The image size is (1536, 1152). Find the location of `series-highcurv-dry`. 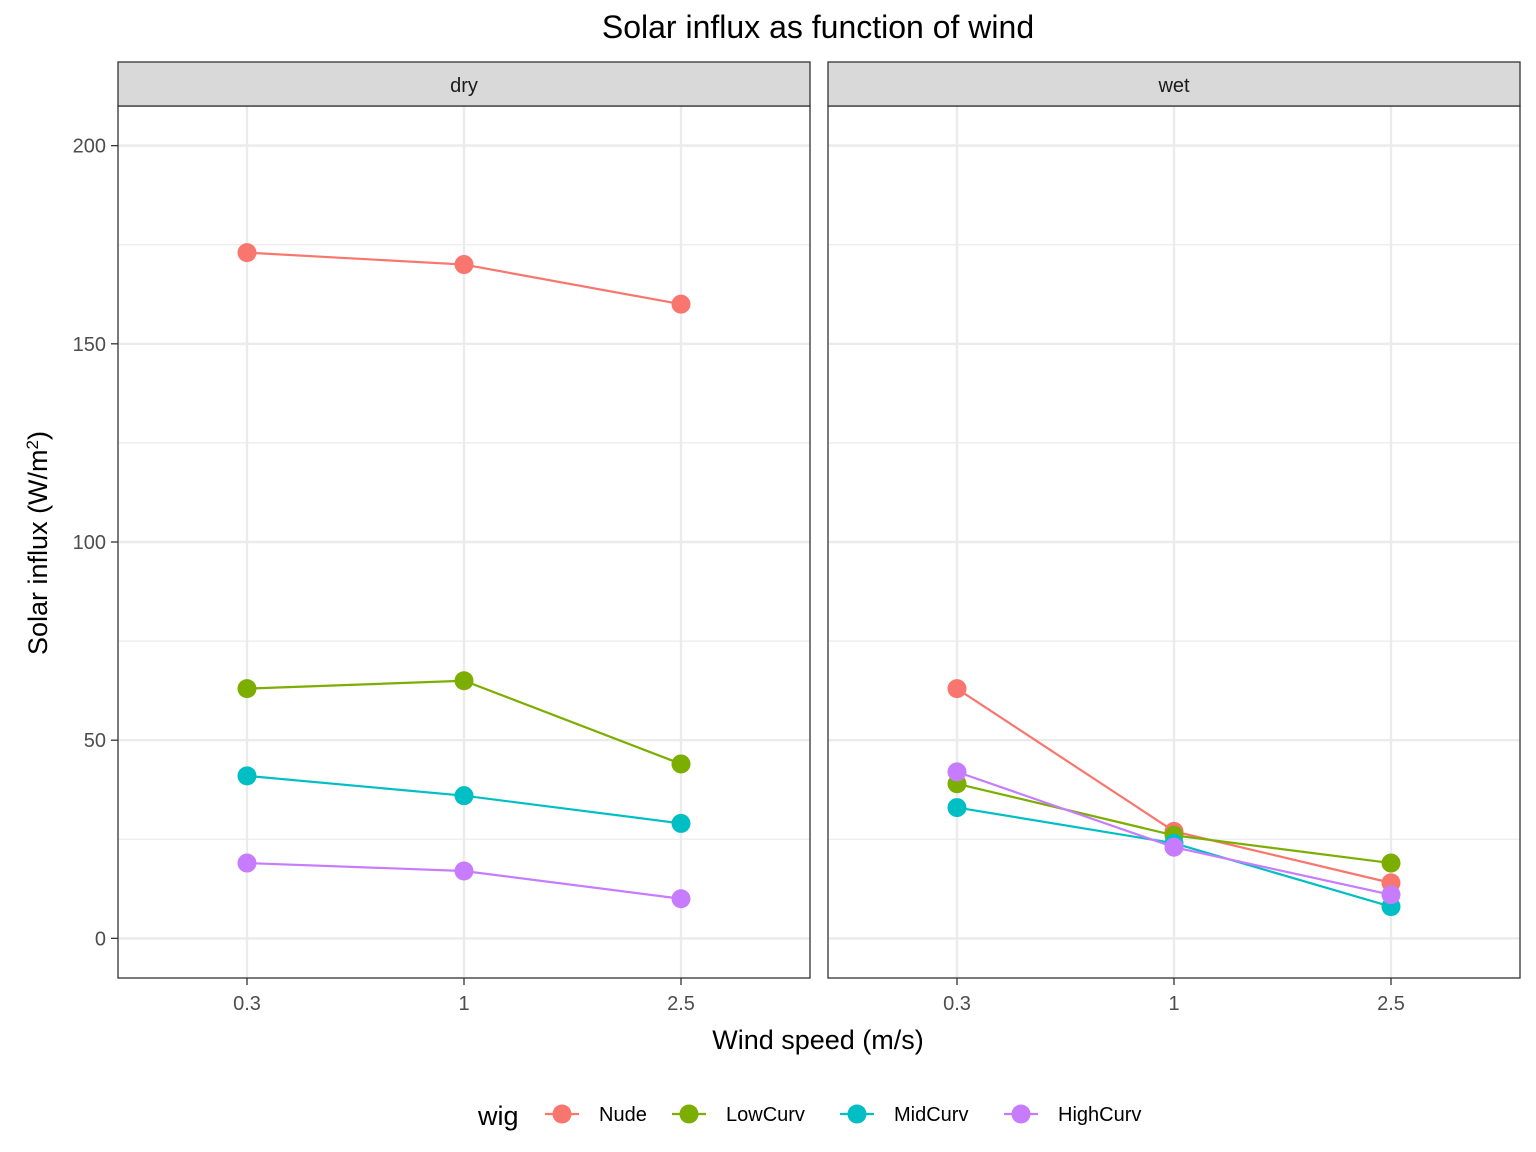

series-highcurv-dry is located at coordinates (464, 881).